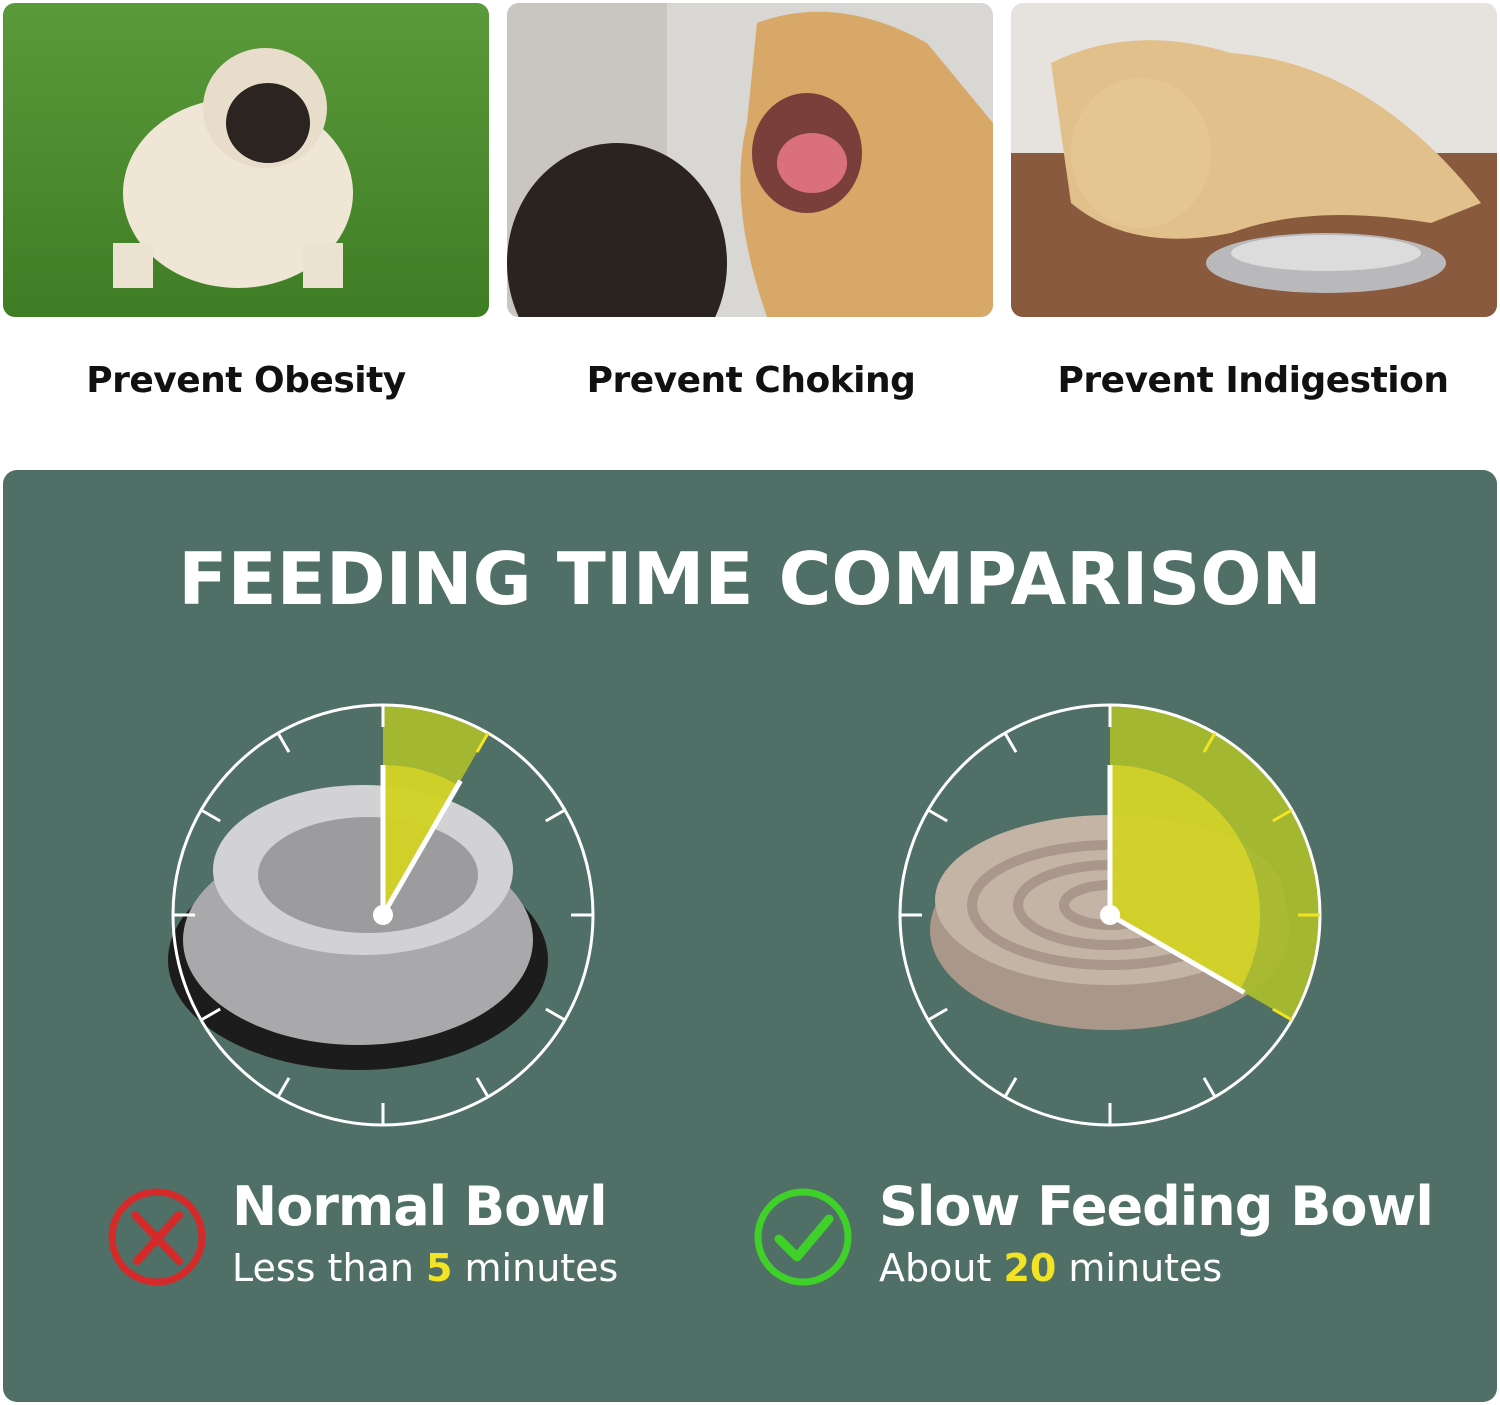 The width and height of the screenshot is (1500, 1405). What do you see at coordinates (157, 1237) in the screenshot?
I see `x-circle-icon` at bounding box center [157, 1237].